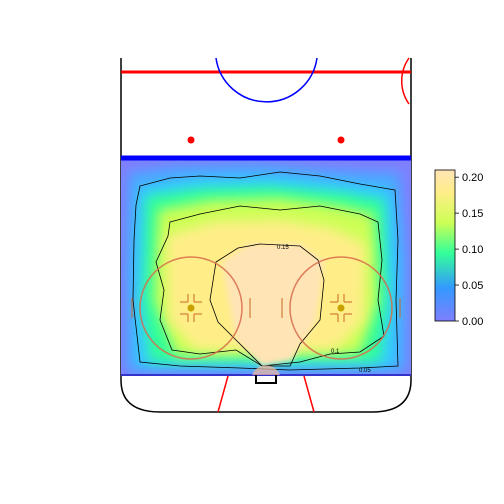 This screenshot has width=504, height=504. Describe the element at coordinates (266, 379) in the screenshot. I see `goal-net` at that location.